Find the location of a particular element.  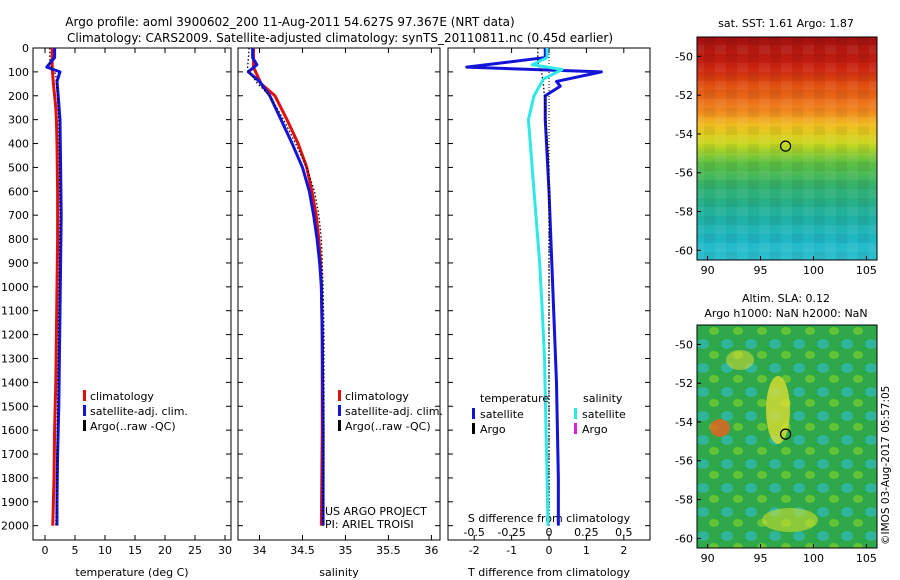

x-tick-label: 15 is located at coordinates (135, 550).